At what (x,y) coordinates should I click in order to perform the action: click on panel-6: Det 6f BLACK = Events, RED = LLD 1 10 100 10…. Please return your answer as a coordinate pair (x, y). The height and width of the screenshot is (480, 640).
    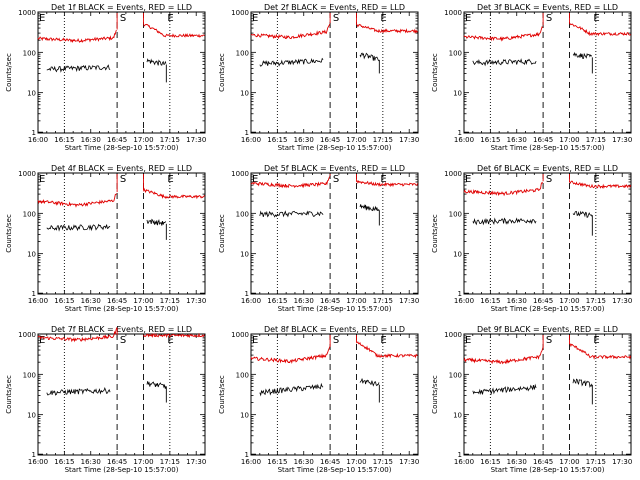
    Looking at the image, I should click on (531, 238).